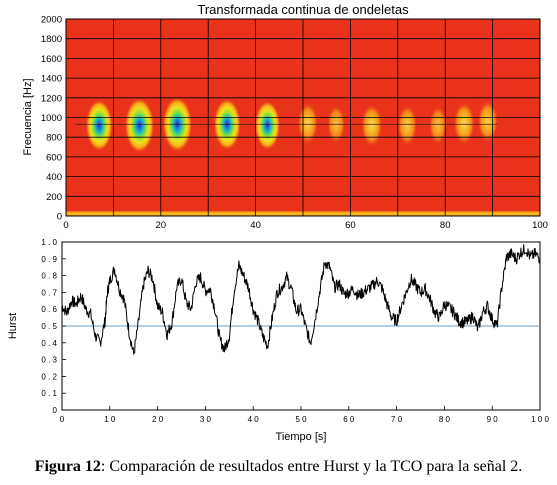 The height and width of the screenshot is (485, 557). Describe the element at coordinates (445, 225) in the screenshot. I see `cwt-x-tick-label: 80` at that location.